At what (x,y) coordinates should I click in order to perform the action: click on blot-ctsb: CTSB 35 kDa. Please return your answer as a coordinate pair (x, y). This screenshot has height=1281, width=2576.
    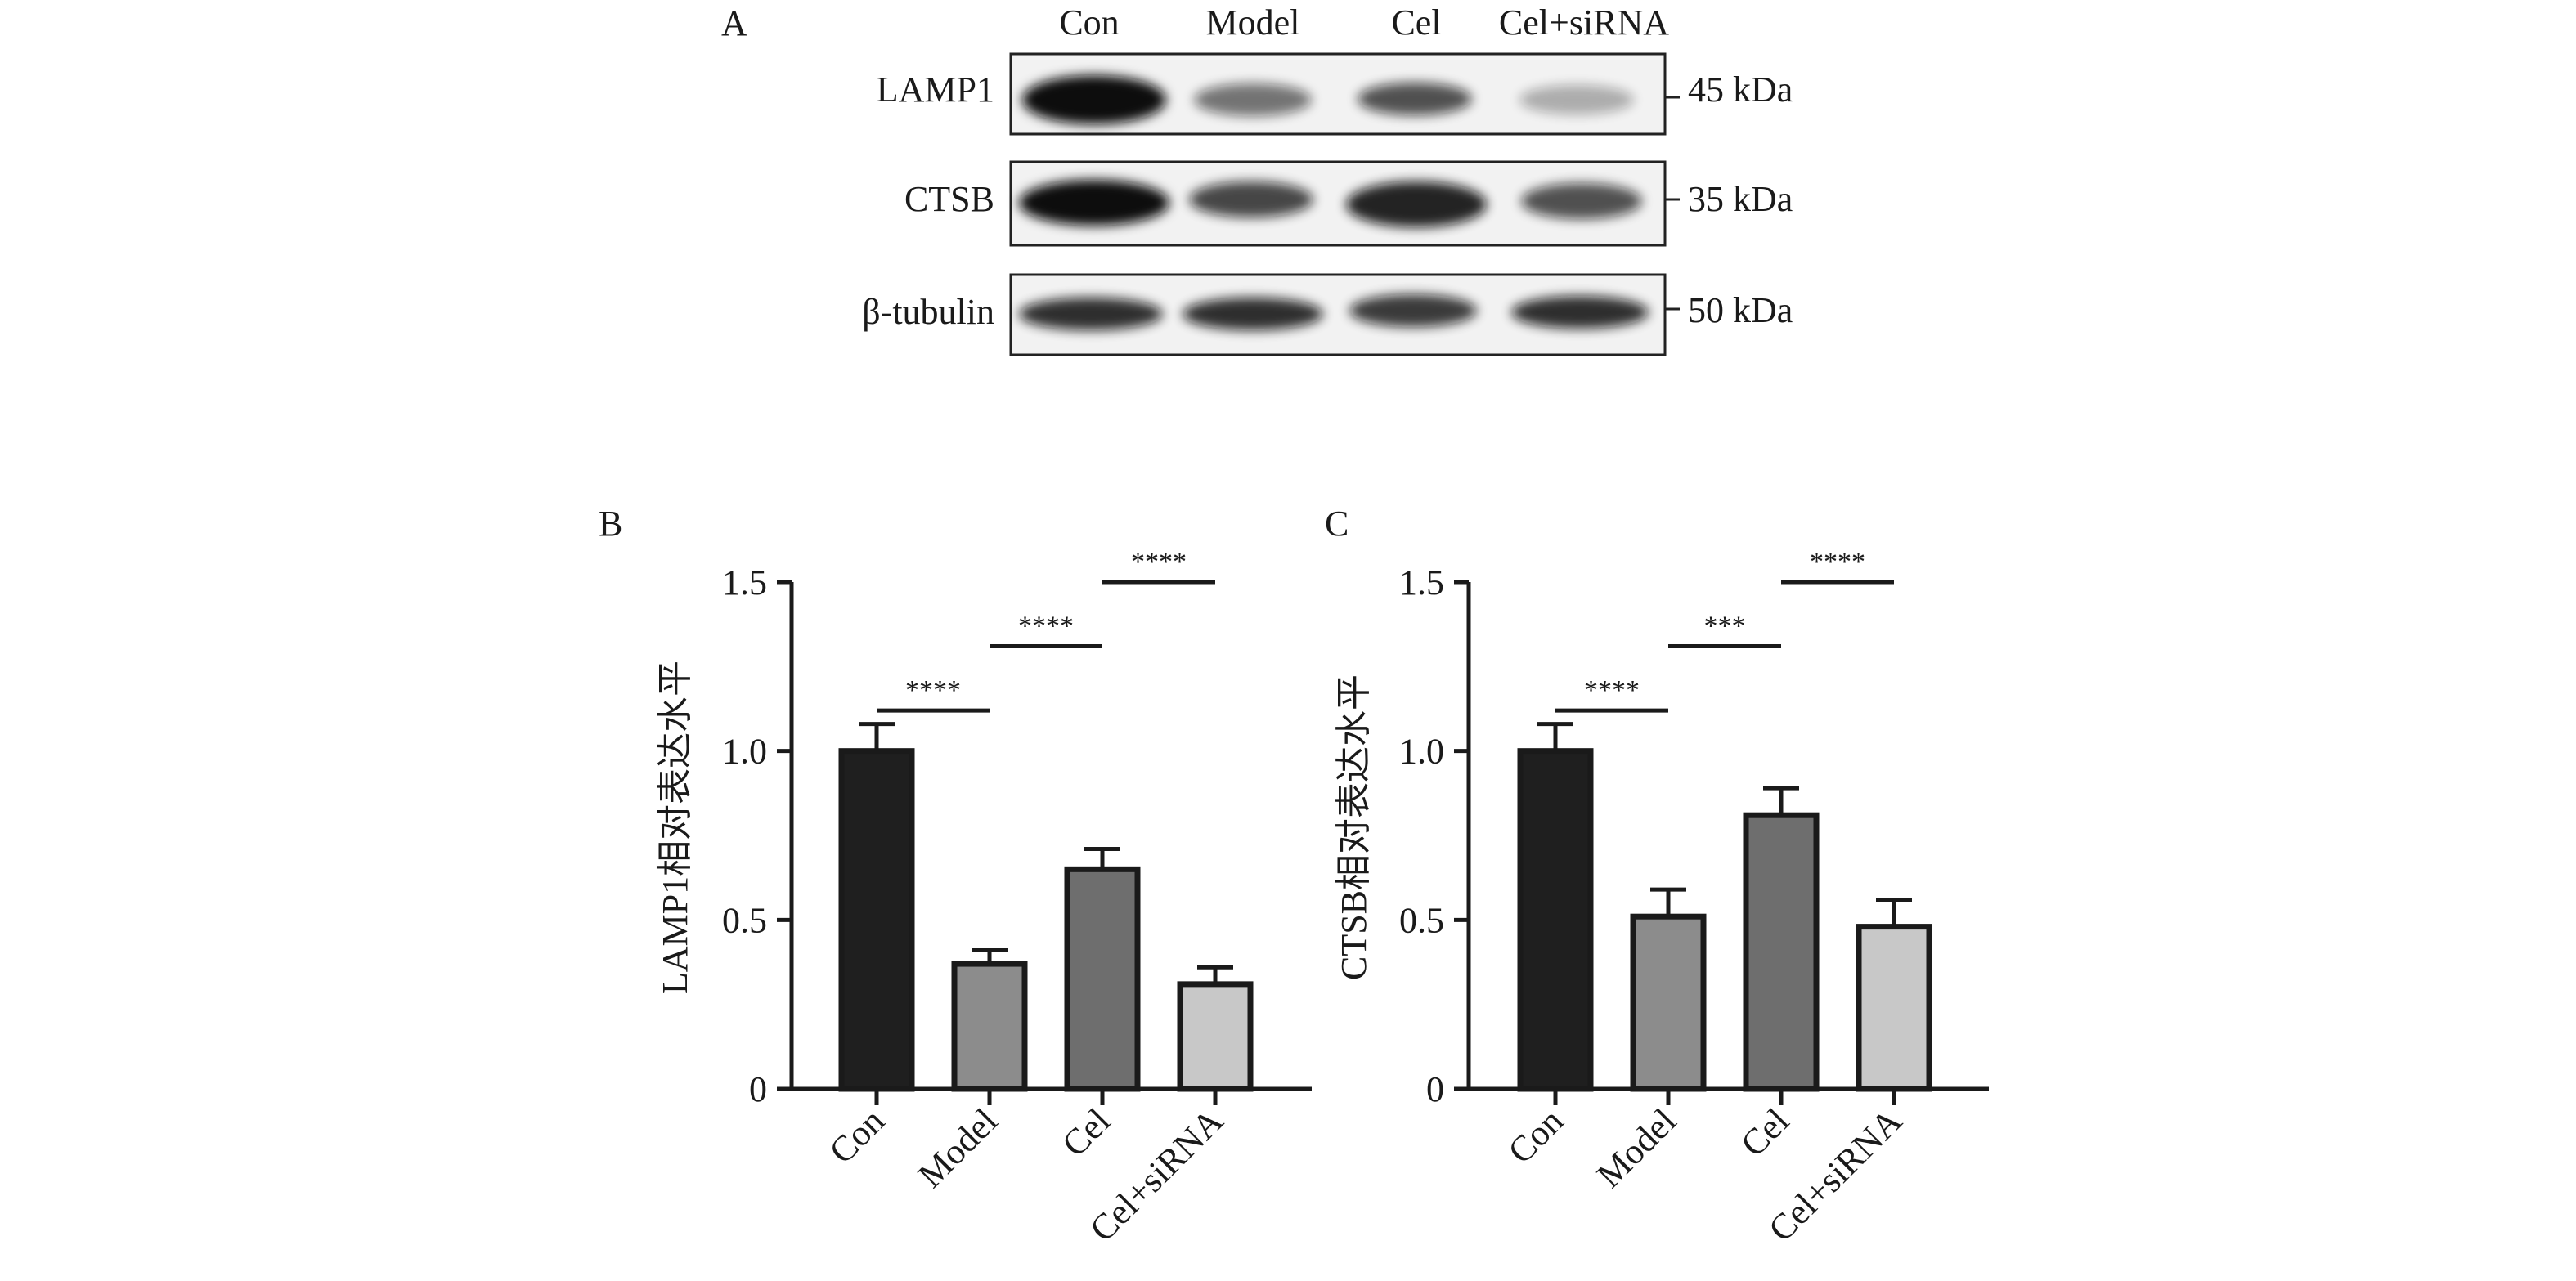
    Looking at the image, I should click on (1348, 204).